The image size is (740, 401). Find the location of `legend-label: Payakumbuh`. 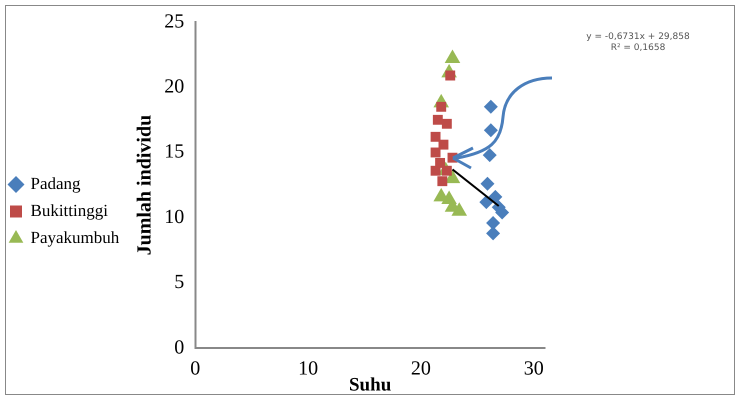

legend-label: Payakumbuh is located at coordinates (75, 237).